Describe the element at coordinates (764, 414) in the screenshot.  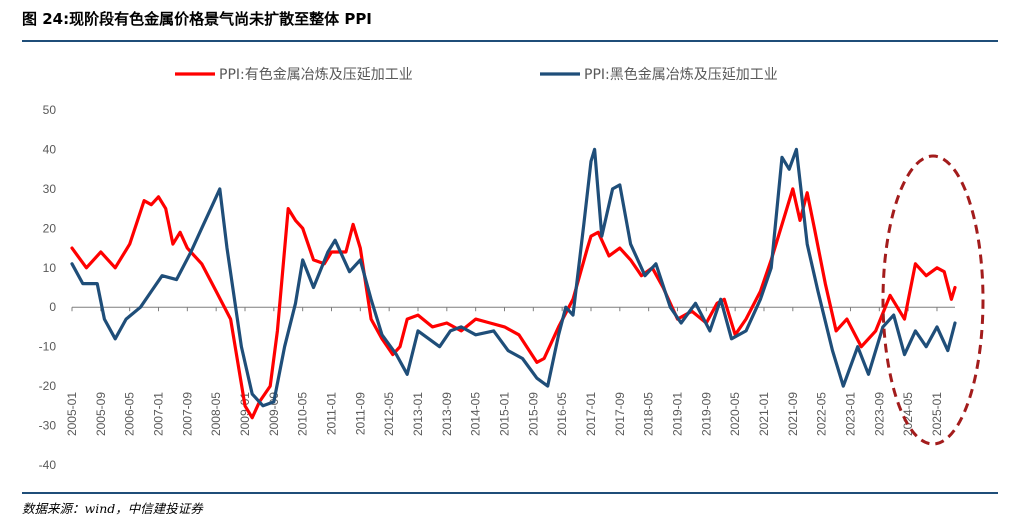
I see `x-tick-label: 2021-01` at that location.